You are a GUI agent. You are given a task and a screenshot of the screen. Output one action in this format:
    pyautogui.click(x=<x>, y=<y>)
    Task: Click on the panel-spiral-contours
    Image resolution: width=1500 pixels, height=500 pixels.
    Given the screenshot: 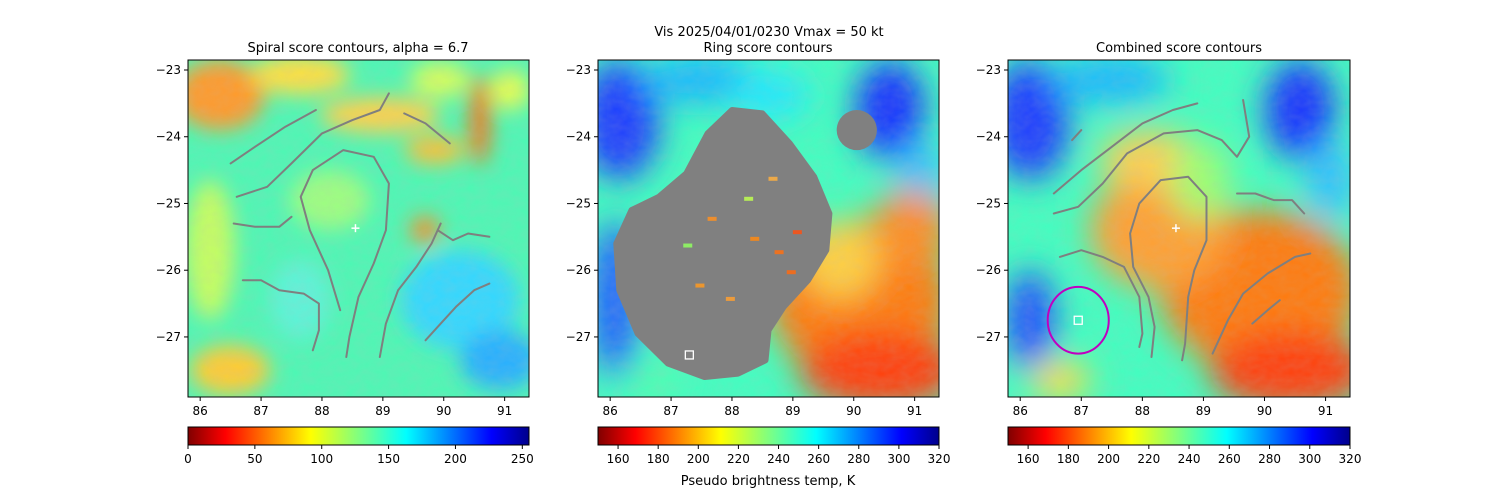 What is the action you would take?
    pyautogui.click(x=360, y=225)
    